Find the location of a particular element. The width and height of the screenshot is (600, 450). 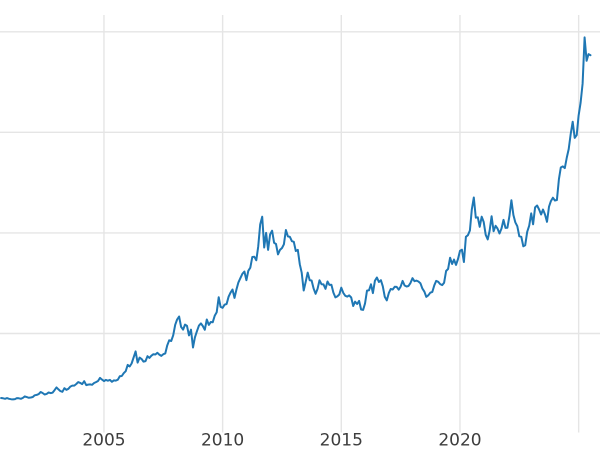

x-tick-label: 2020 is located at coordinates (459, 440).